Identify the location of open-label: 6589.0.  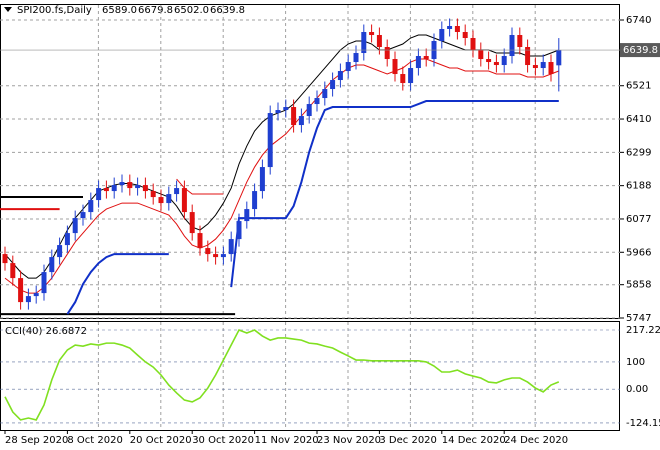
(119, 10).